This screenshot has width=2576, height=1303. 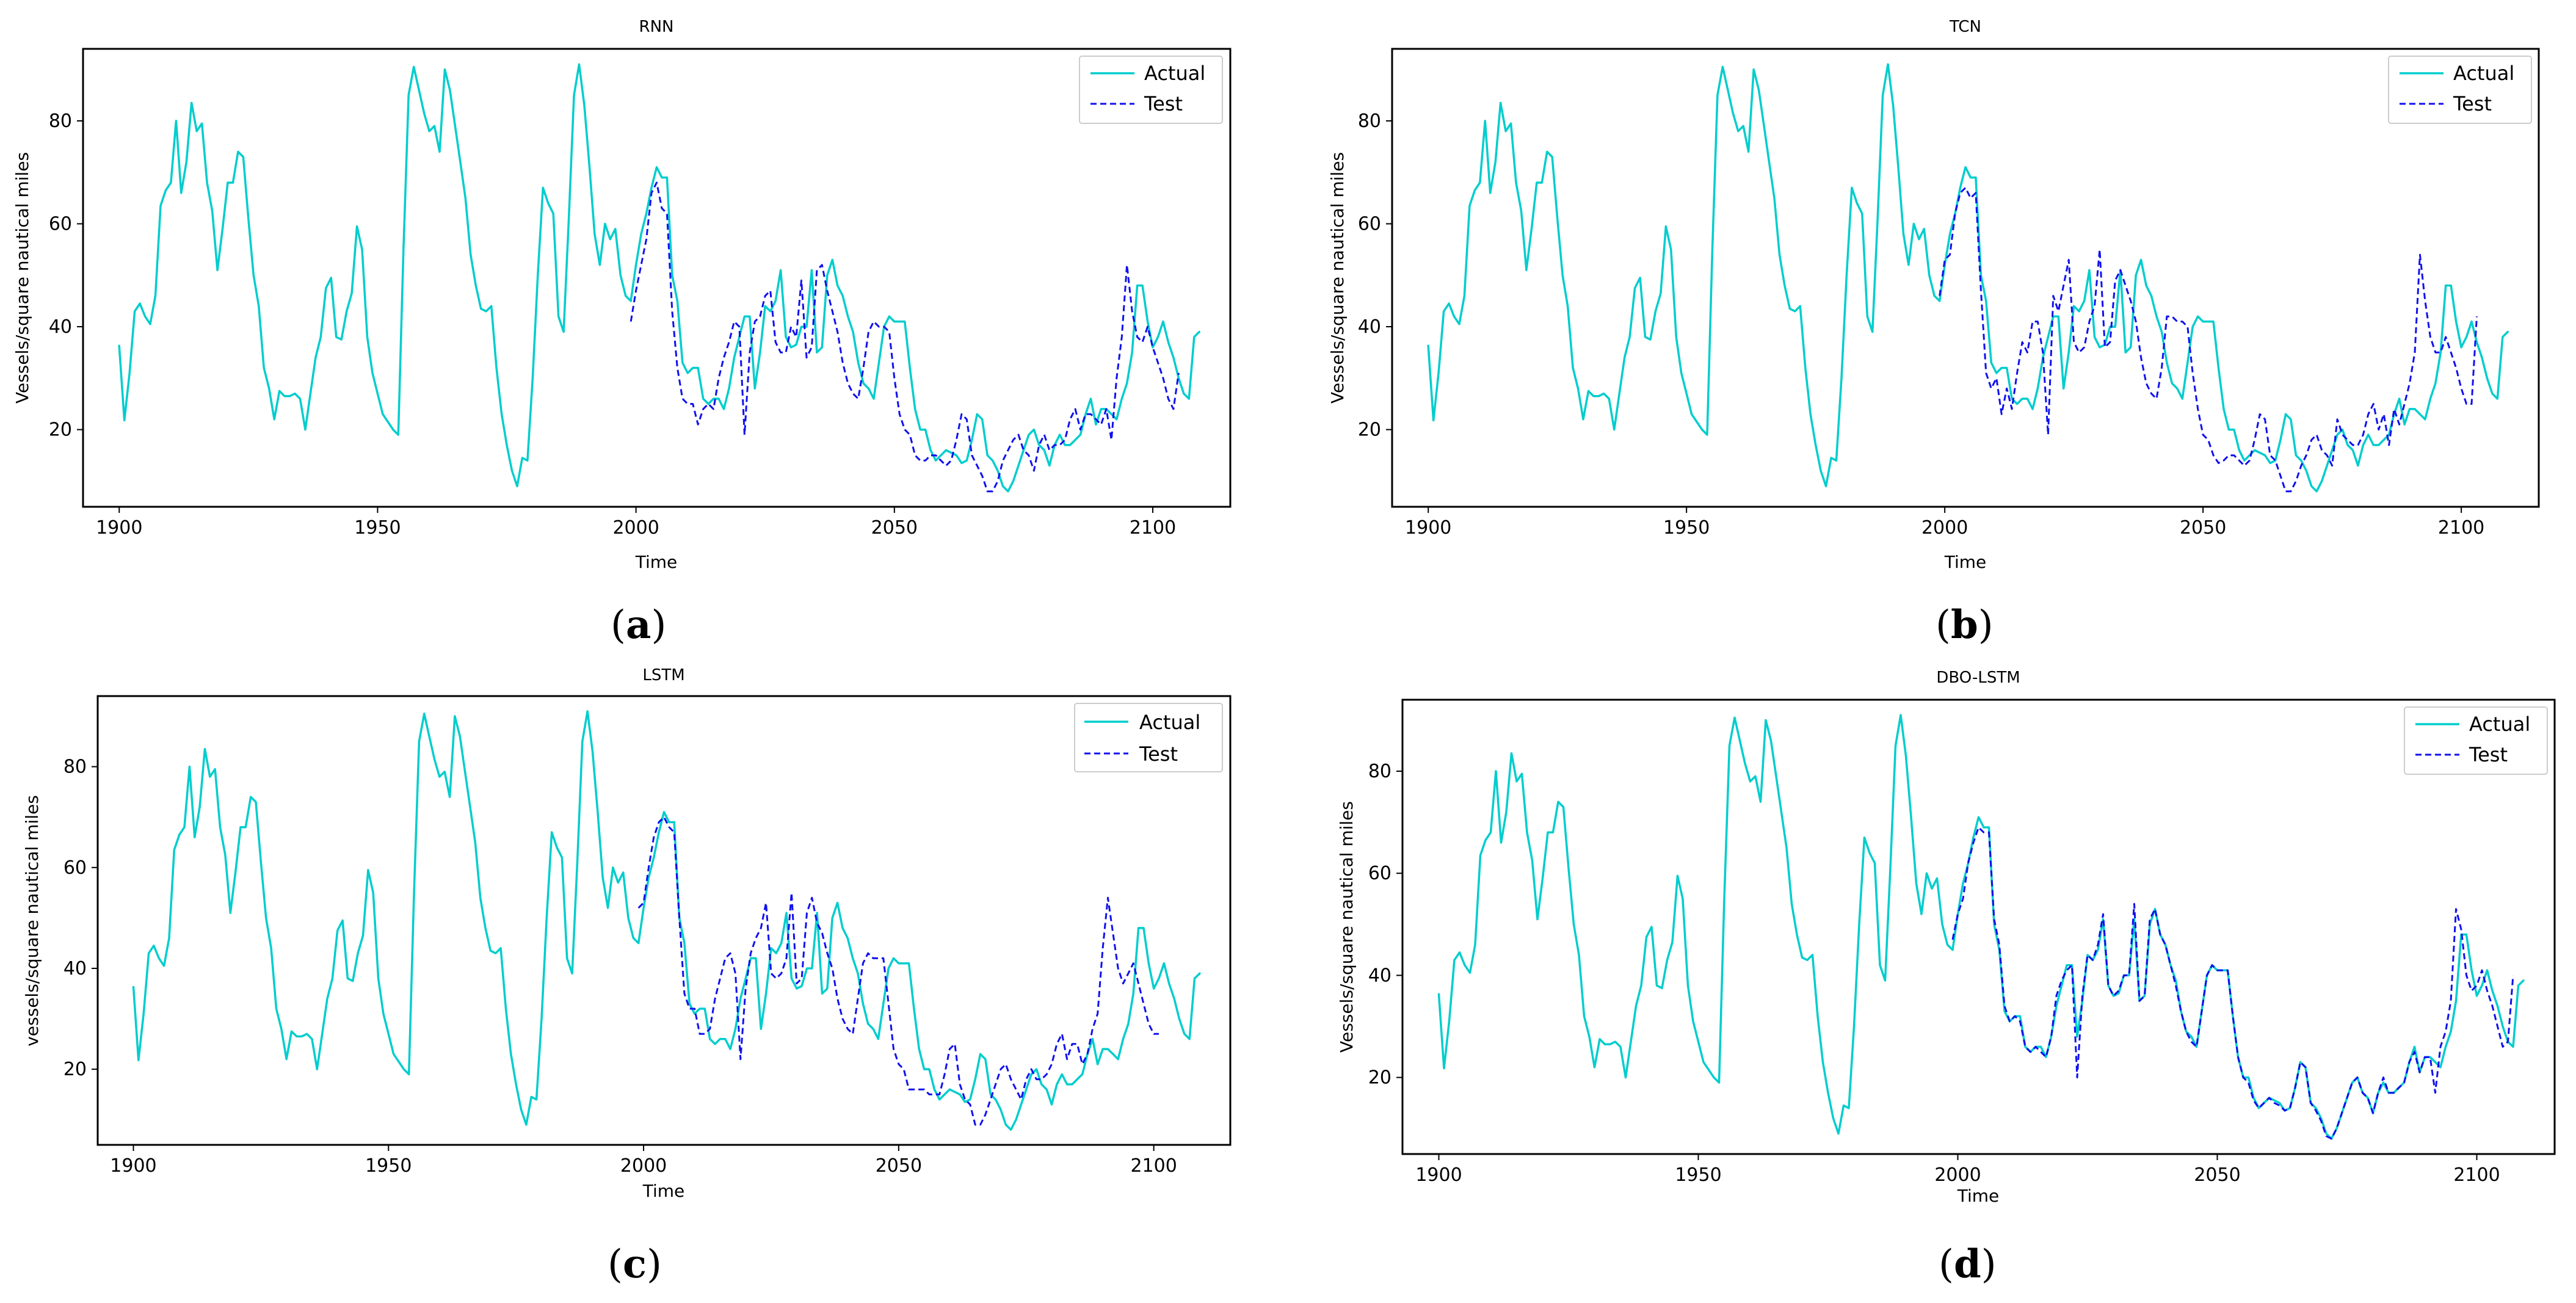 What do you see at coordinates (656, 27) in the screenshot?
I see `chart-title-rnn: RNN` at bounding box center [656, 27].